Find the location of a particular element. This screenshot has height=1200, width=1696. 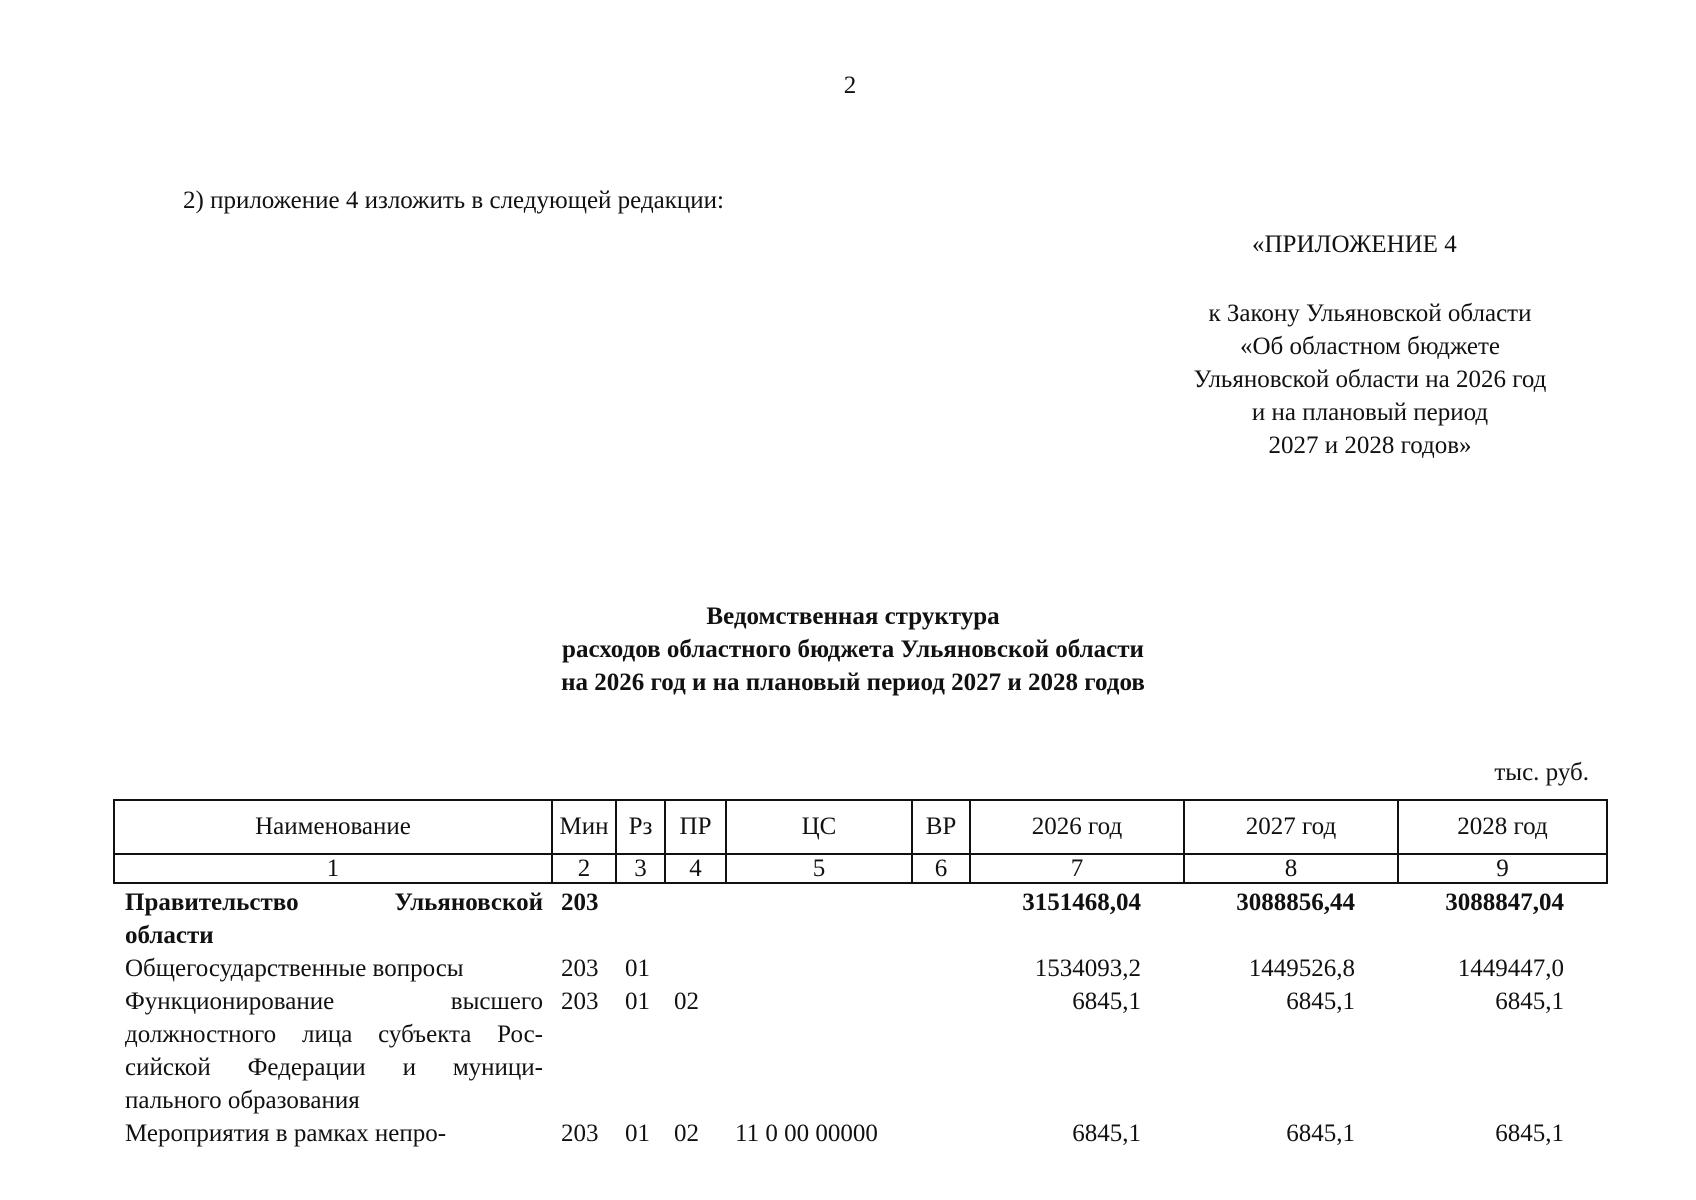

cell-y2027: 3088856,44 is located at coordinates (1295, 902).